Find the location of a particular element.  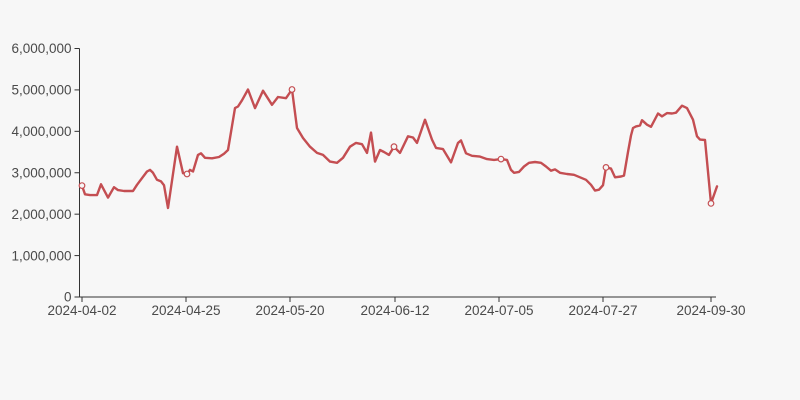

y-tick-label: 1,000,000 is located at coordinates (41, 255).